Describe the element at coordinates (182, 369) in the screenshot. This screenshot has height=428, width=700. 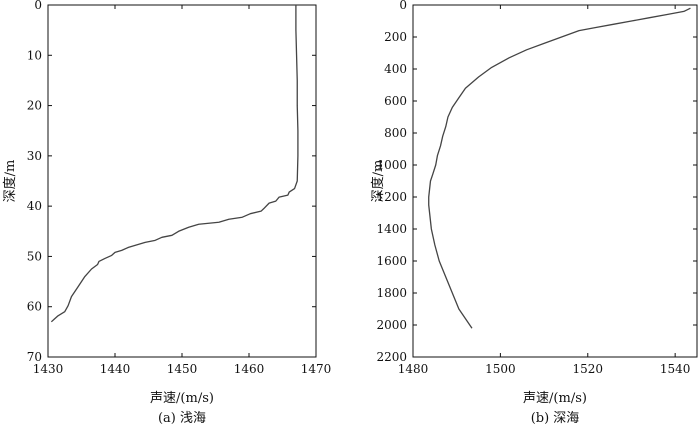
I see `x-tick-label: 1450` at that location.